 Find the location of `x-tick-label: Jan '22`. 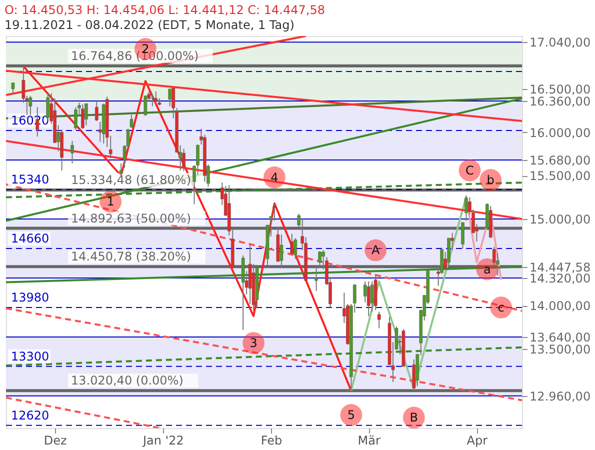

x-tick-label: Jan '22 is located at coordinates (163, 441).